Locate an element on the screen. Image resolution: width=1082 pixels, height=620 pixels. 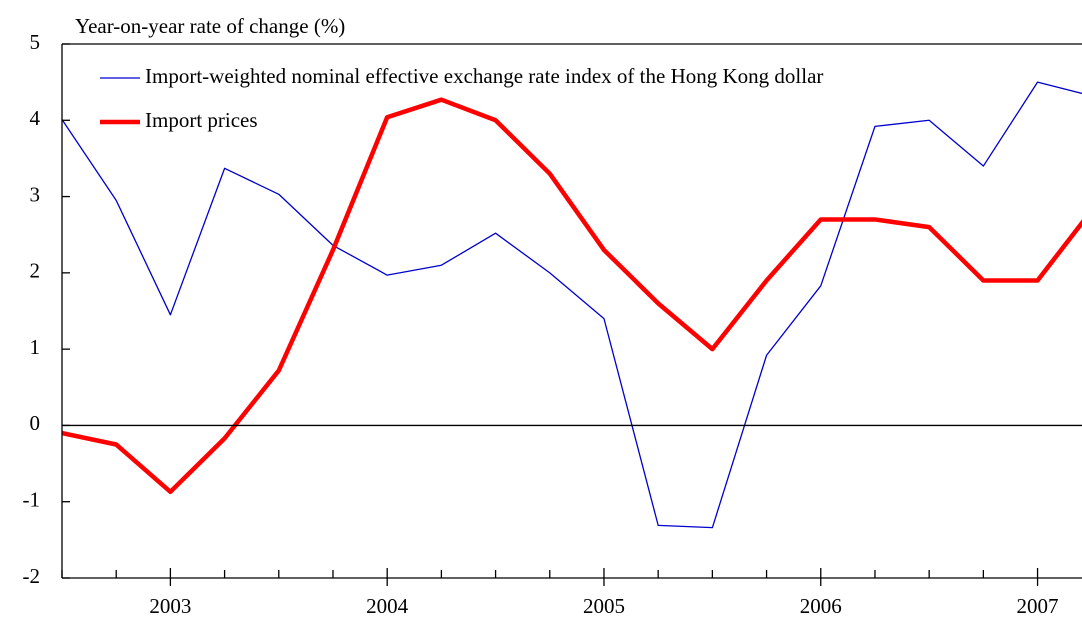
y-tick-label: -2 is located at coordinates (32, 576).